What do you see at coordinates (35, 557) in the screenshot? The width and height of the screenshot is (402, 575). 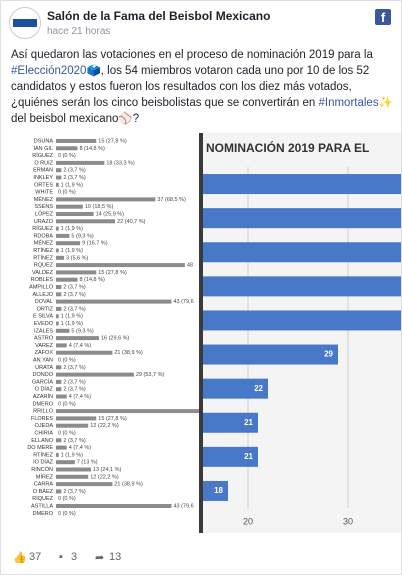 I see `reactions-count: 37` at bounding box center [35, 557].